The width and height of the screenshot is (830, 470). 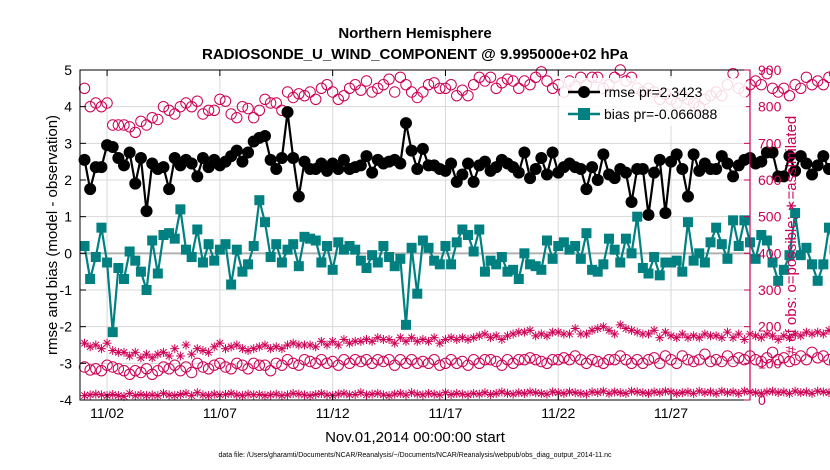 What do you see at coordinates (558, 413) in the screenshot?
I see `x-tick-label: 11/22` at bounding box center [558, 413].